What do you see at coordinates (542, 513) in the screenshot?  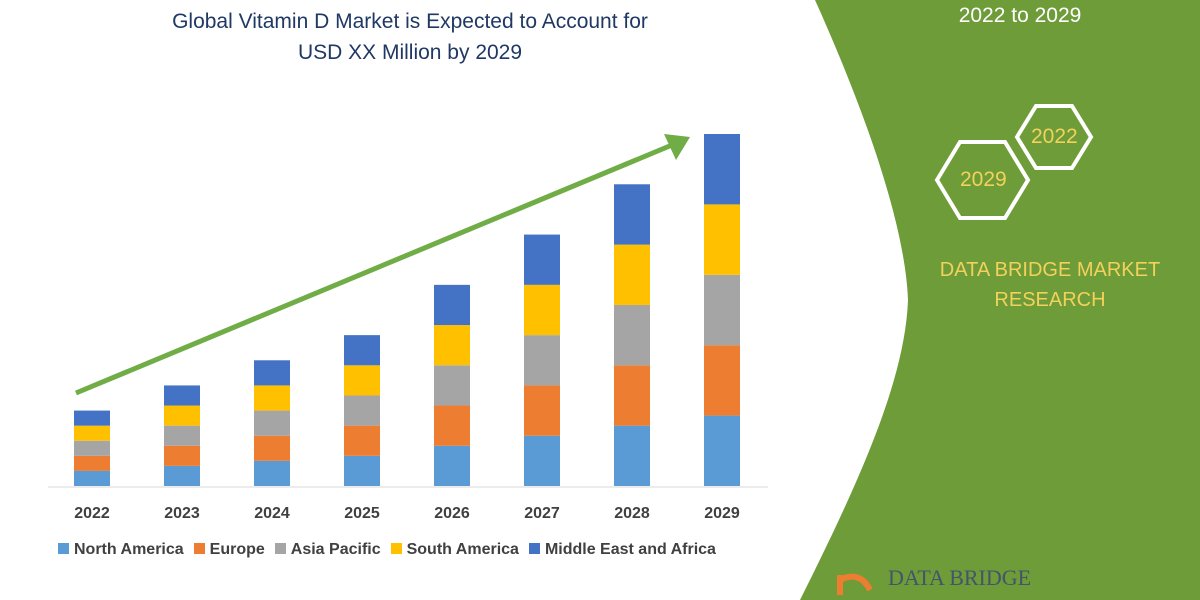 I see `x-tick-label: 2027` at bounding box center [542, 513].